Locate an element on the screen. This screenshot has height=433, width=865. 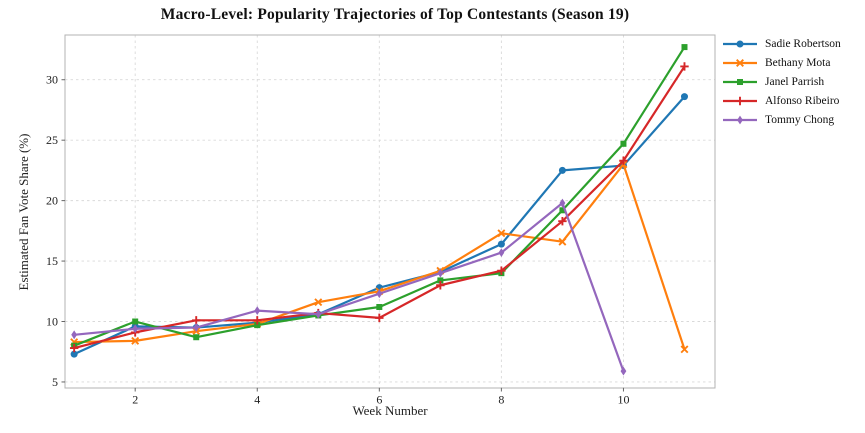
legend-item-4: Tommy Chong is located at coordinates (781, 120).